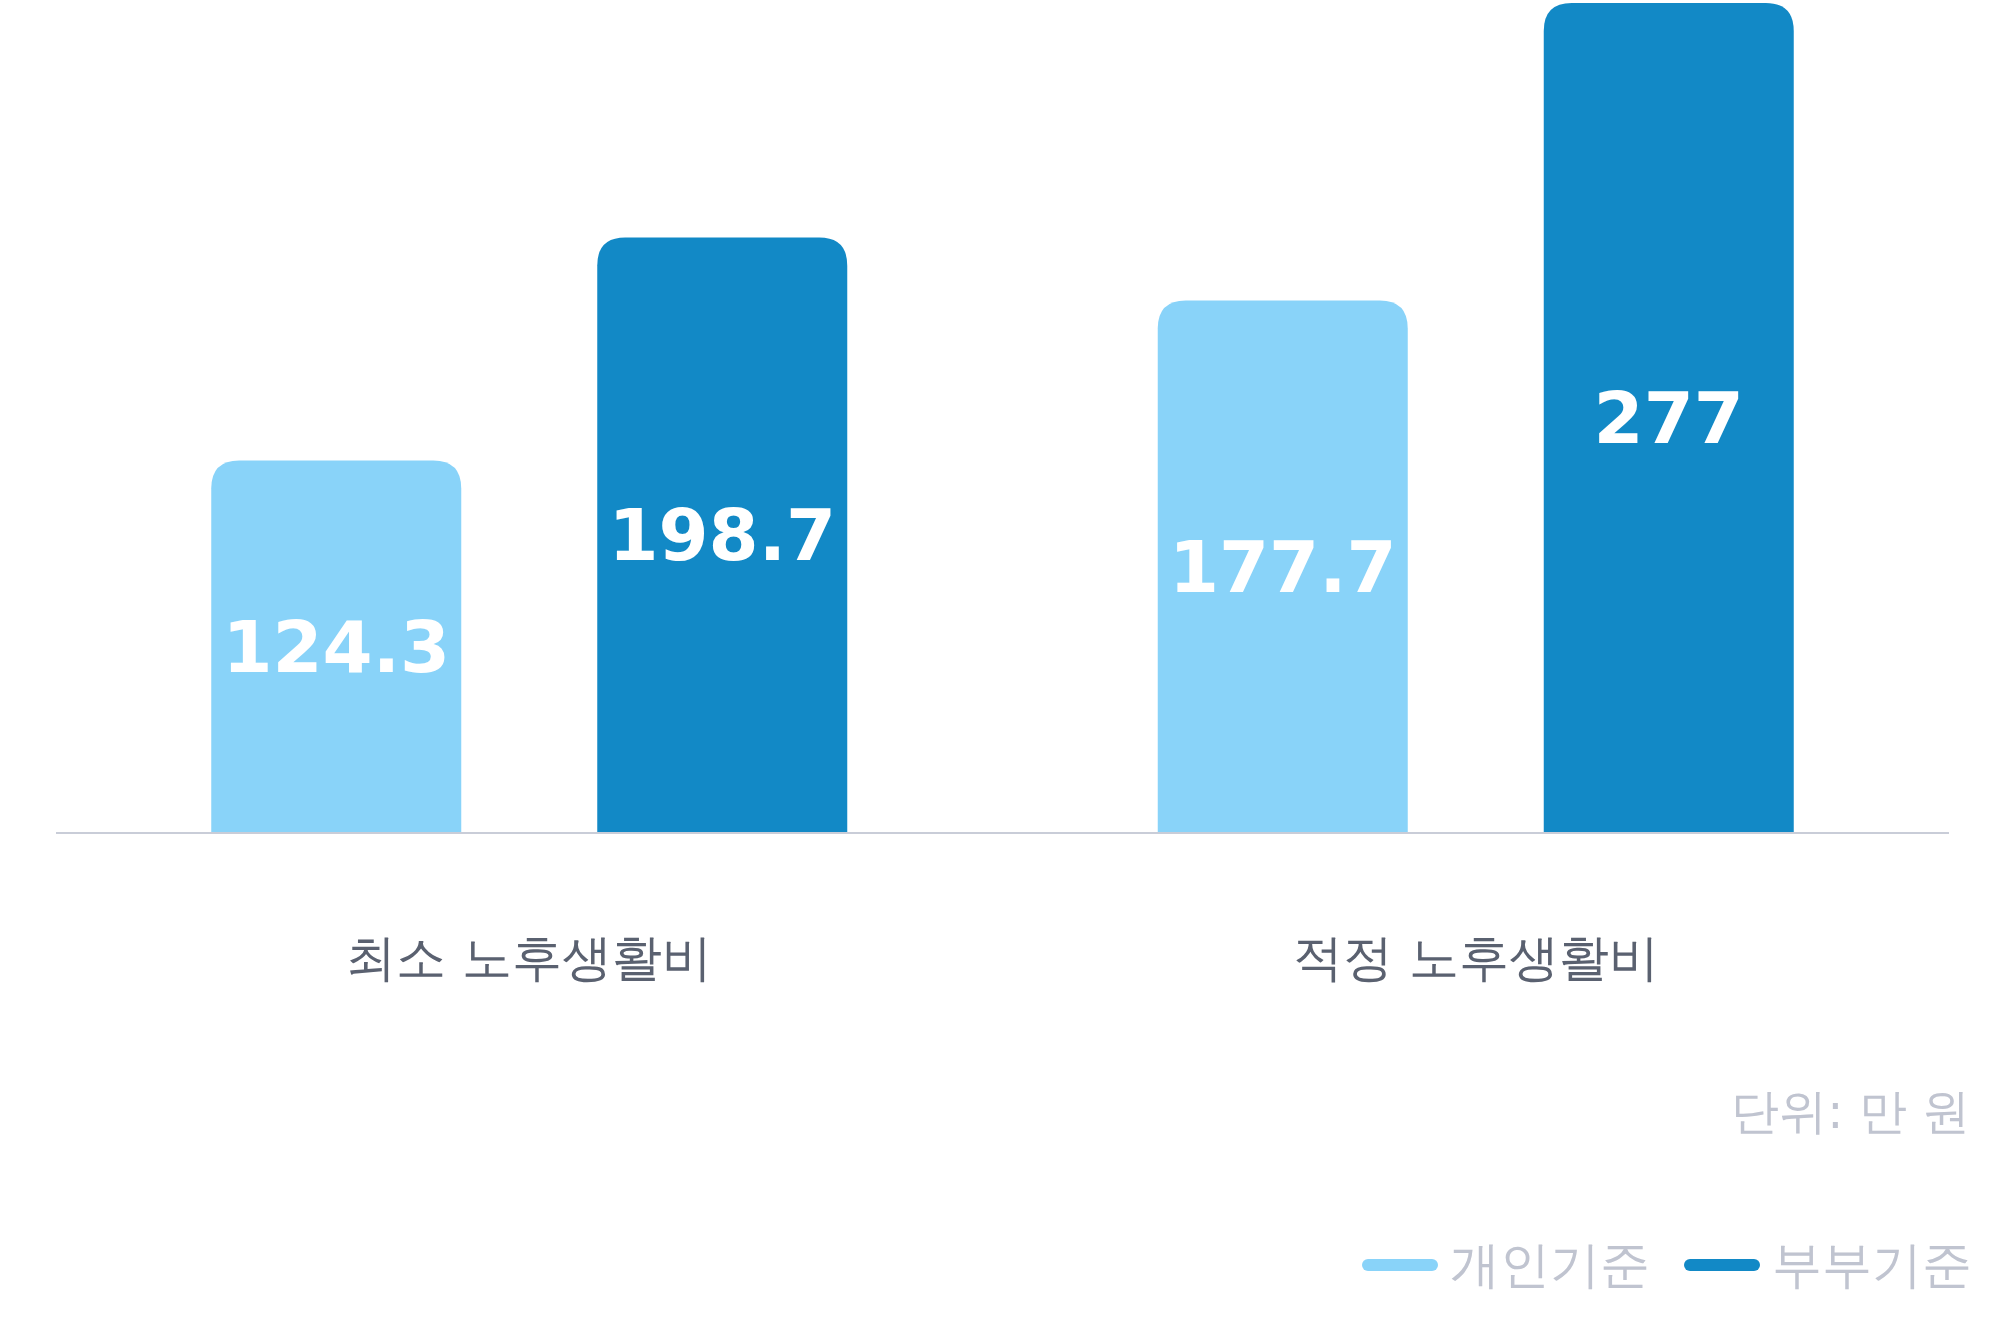 The height and width of the screenshot is (1317, 2000). I want to click on x-tick-label: 적정 노후생활비, so click(1475, 958).